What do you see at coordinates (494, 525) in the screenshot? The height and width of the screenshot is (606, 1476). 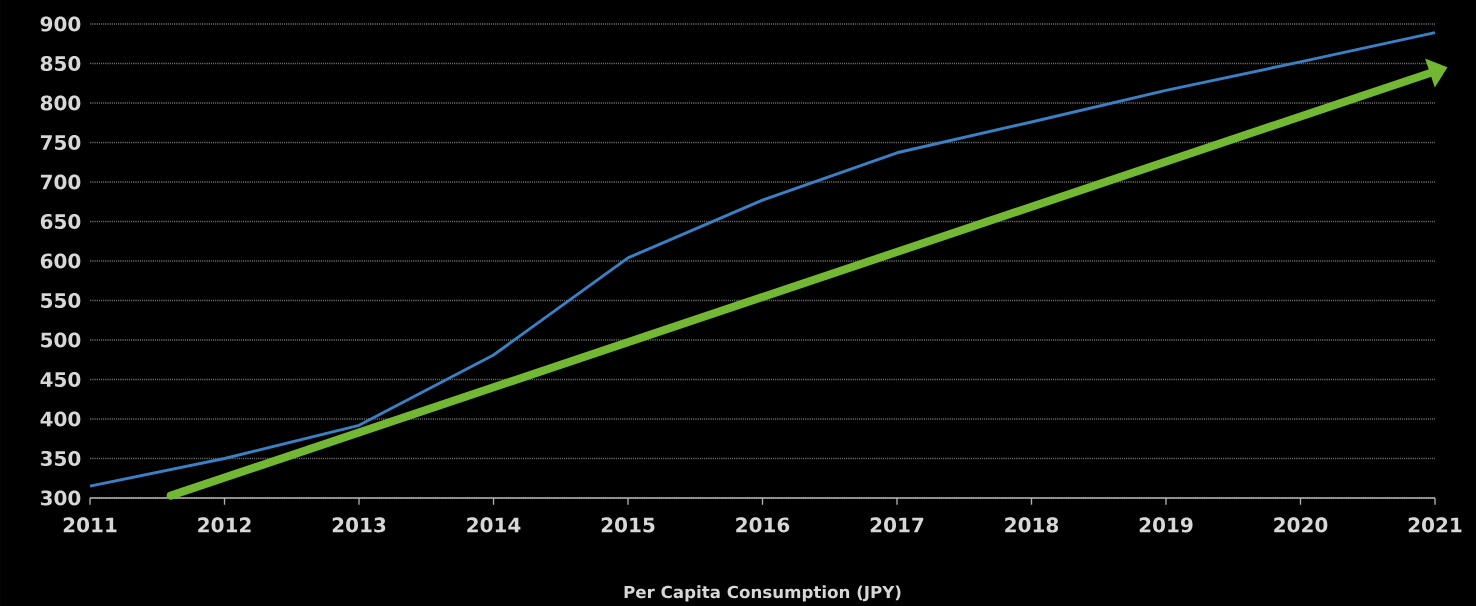 I see `x-tick-label: 2014` at bounding box center [494, 525].